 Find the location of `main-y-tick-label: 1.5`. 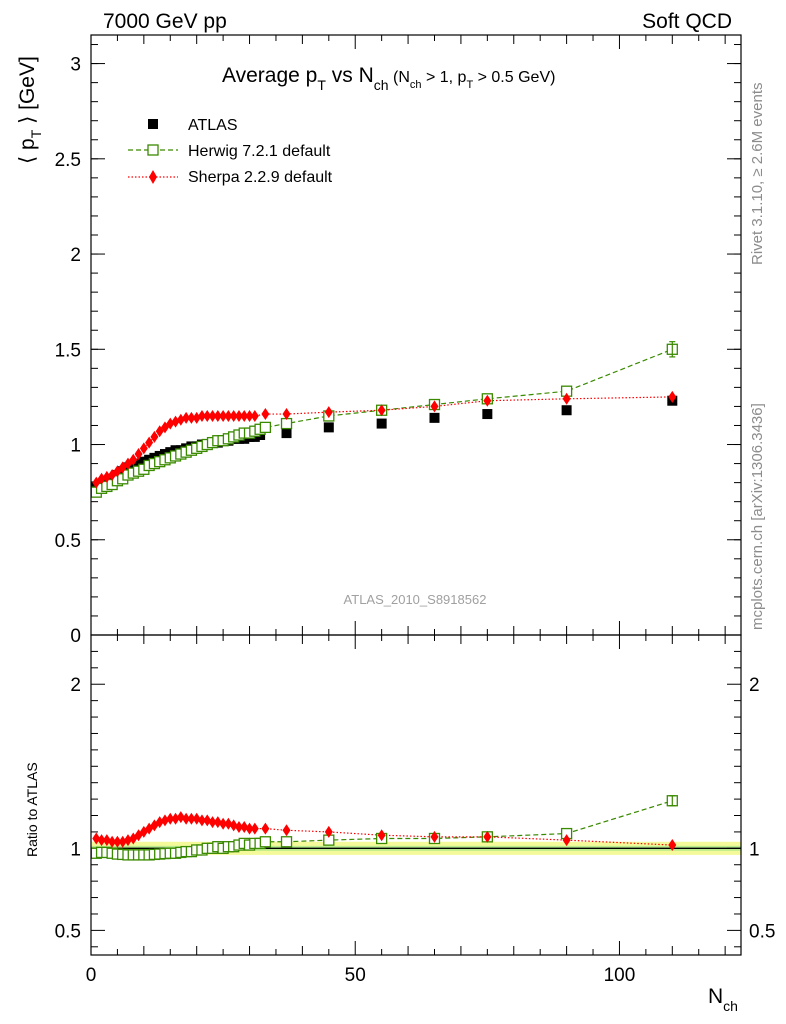

main-y-tick-label: 1.5 is located at coordinates (68, 350).